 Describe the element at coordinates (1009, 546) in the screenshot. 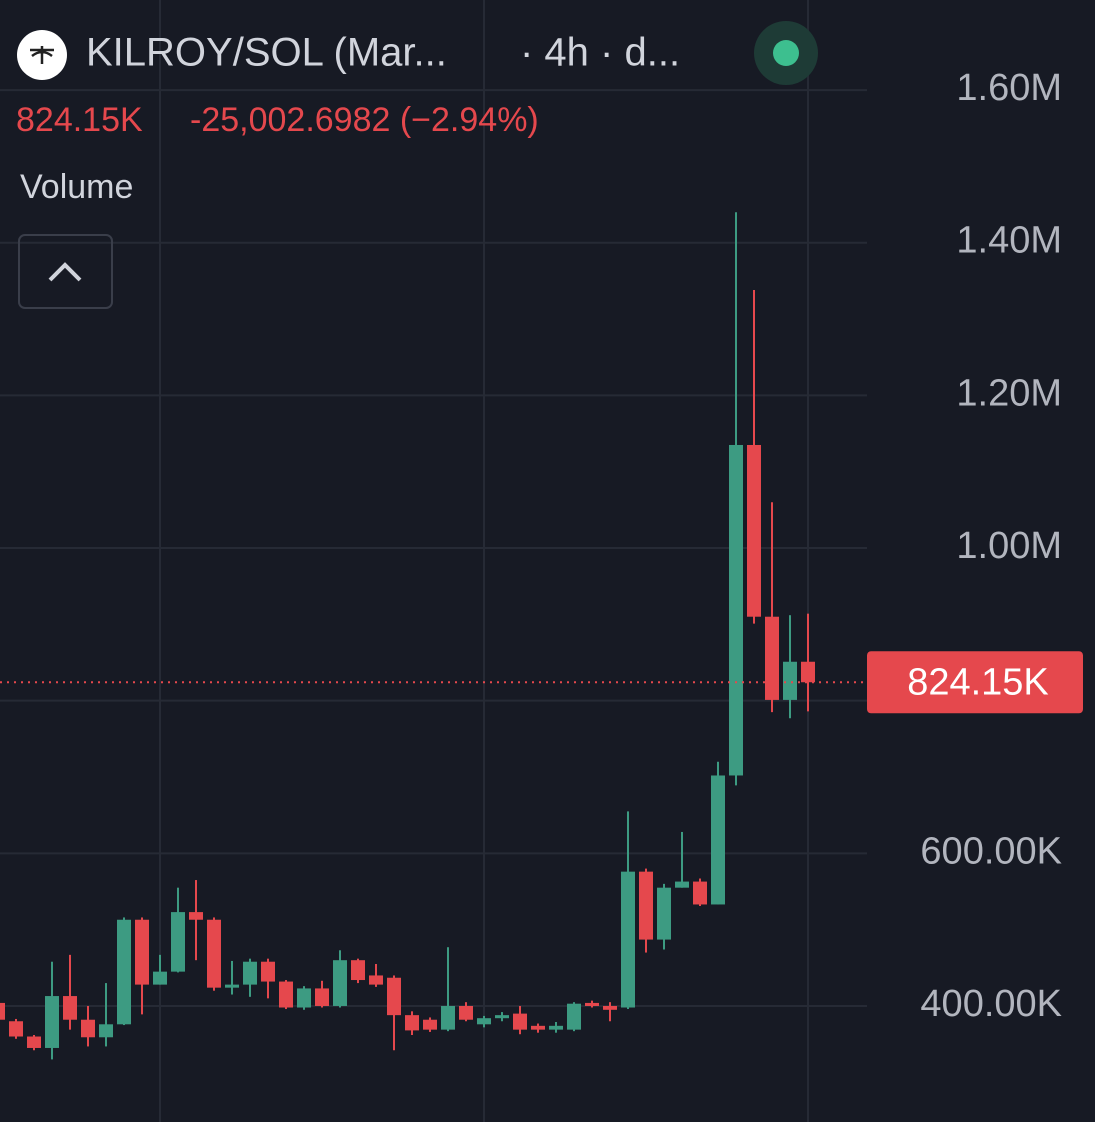

I see `y-tick-label: 1.00M` at that location.